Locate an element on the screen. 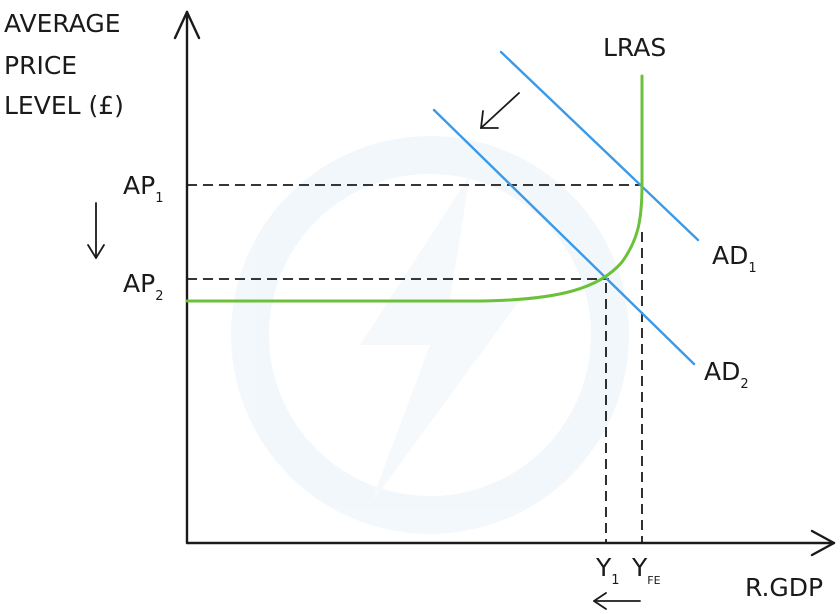 This screenshot has width=840, height=614. yfe-label: YFE is located at coordinates (646, 570).